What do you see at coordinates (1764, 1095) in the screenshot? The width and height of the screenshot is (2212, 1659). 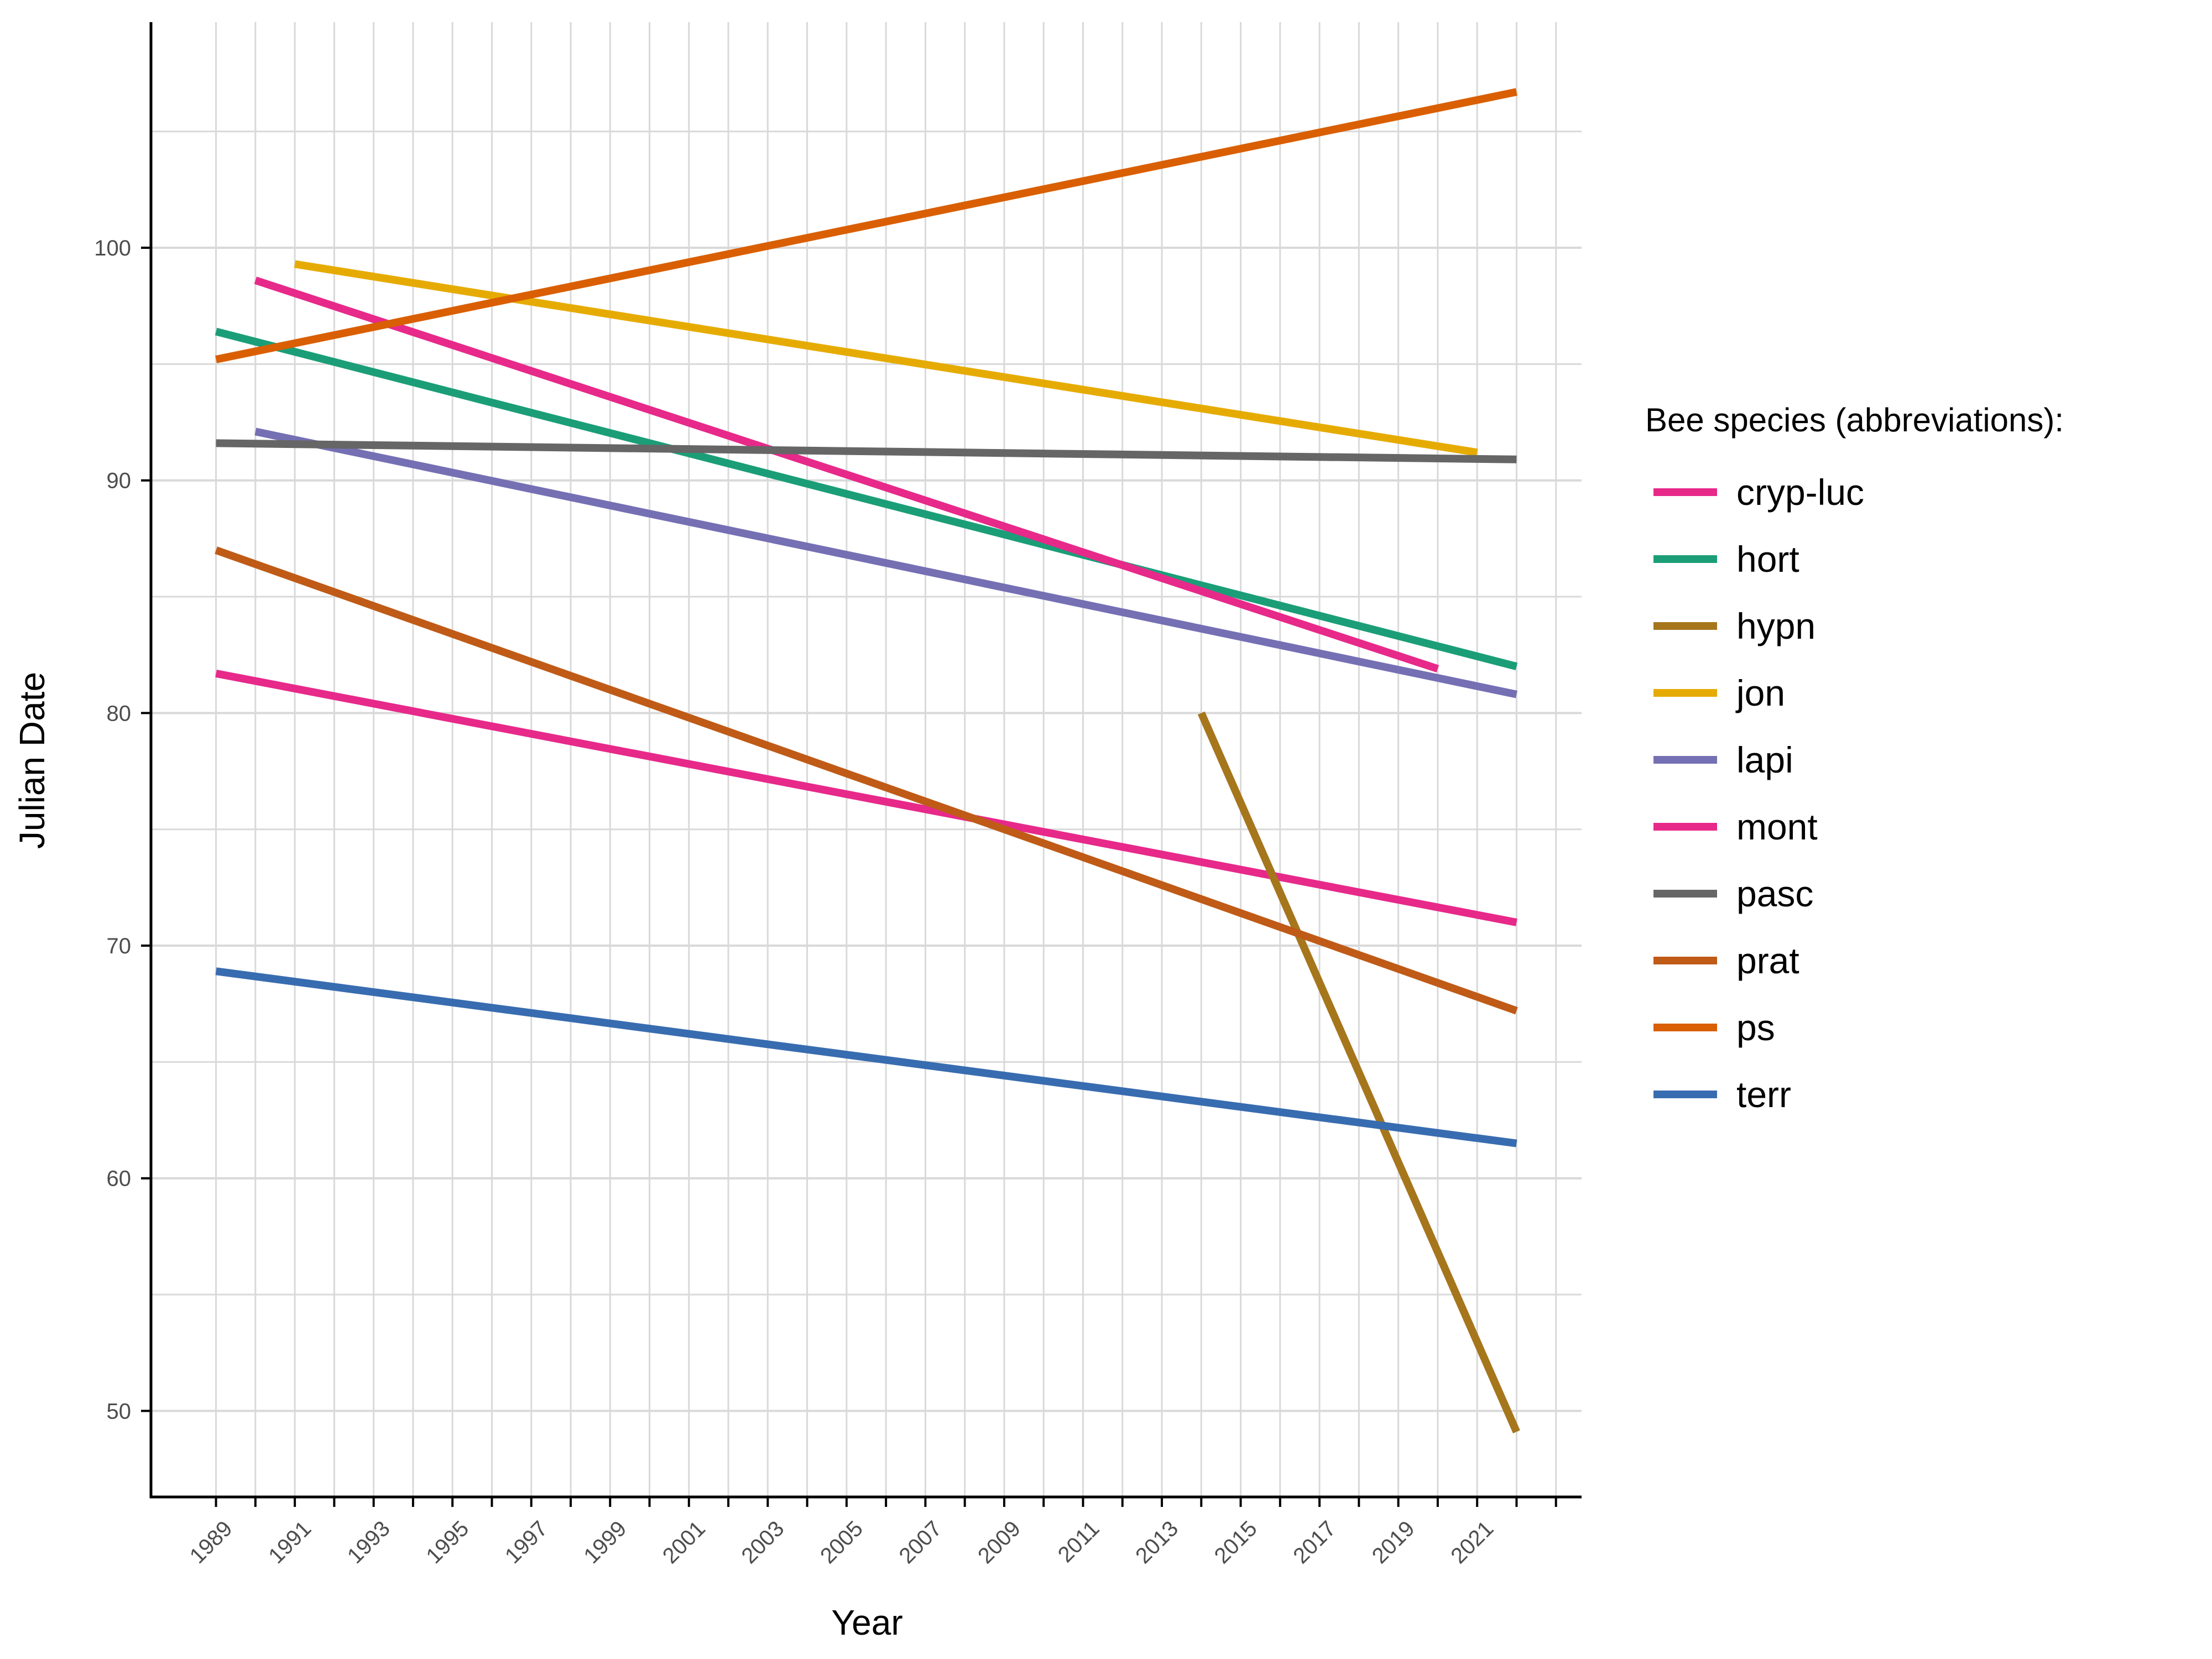 I see `legend-label-terr: terr` at bounding box center [1764, 1095].